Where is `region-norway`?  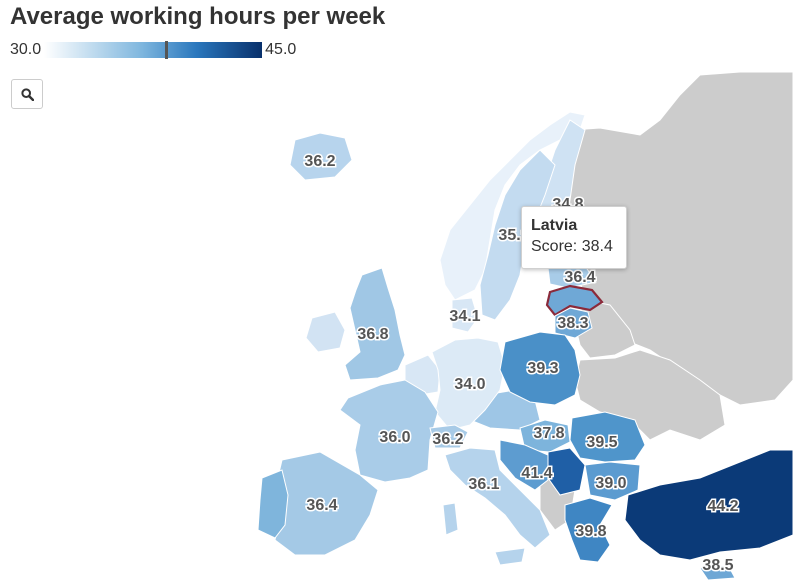
region-norway is located at coordinates (512, 206).